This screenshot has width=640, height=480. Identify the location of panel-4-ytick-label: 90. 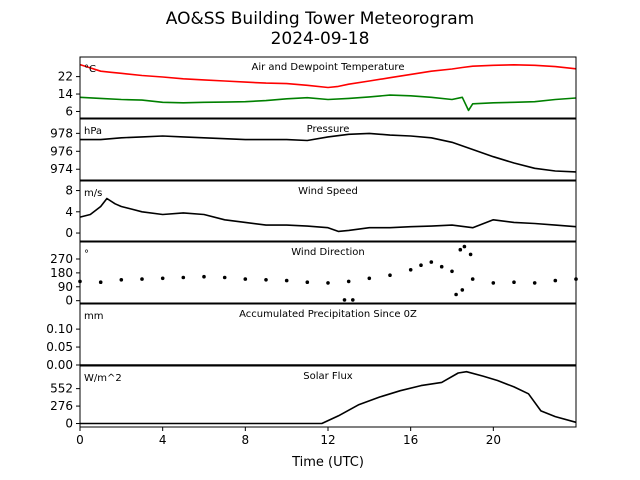
(65, 287).